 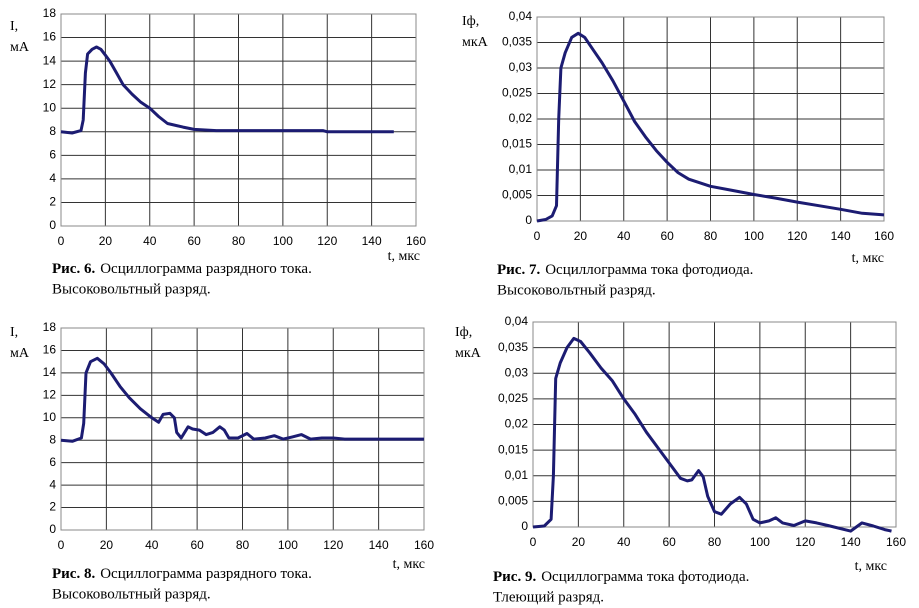 I want to click on caption-label: Рис. 6., so click(x=73, y=269).